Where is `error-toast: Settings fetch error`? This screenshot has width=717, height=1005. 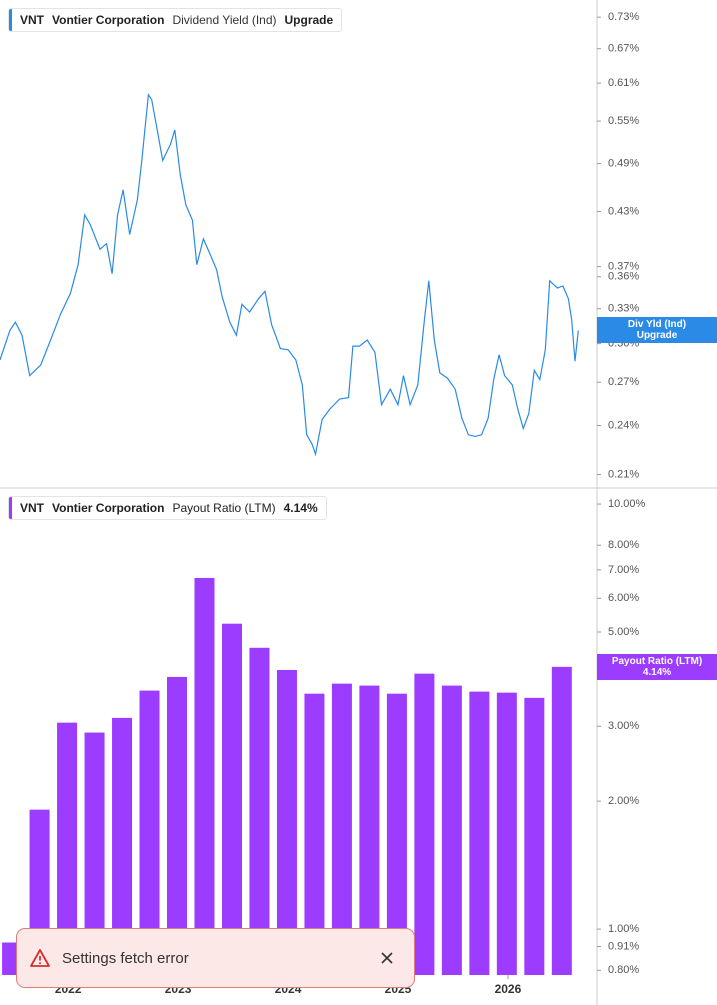
error-toast: Settings fetch error is located at coordinates (215, 958).